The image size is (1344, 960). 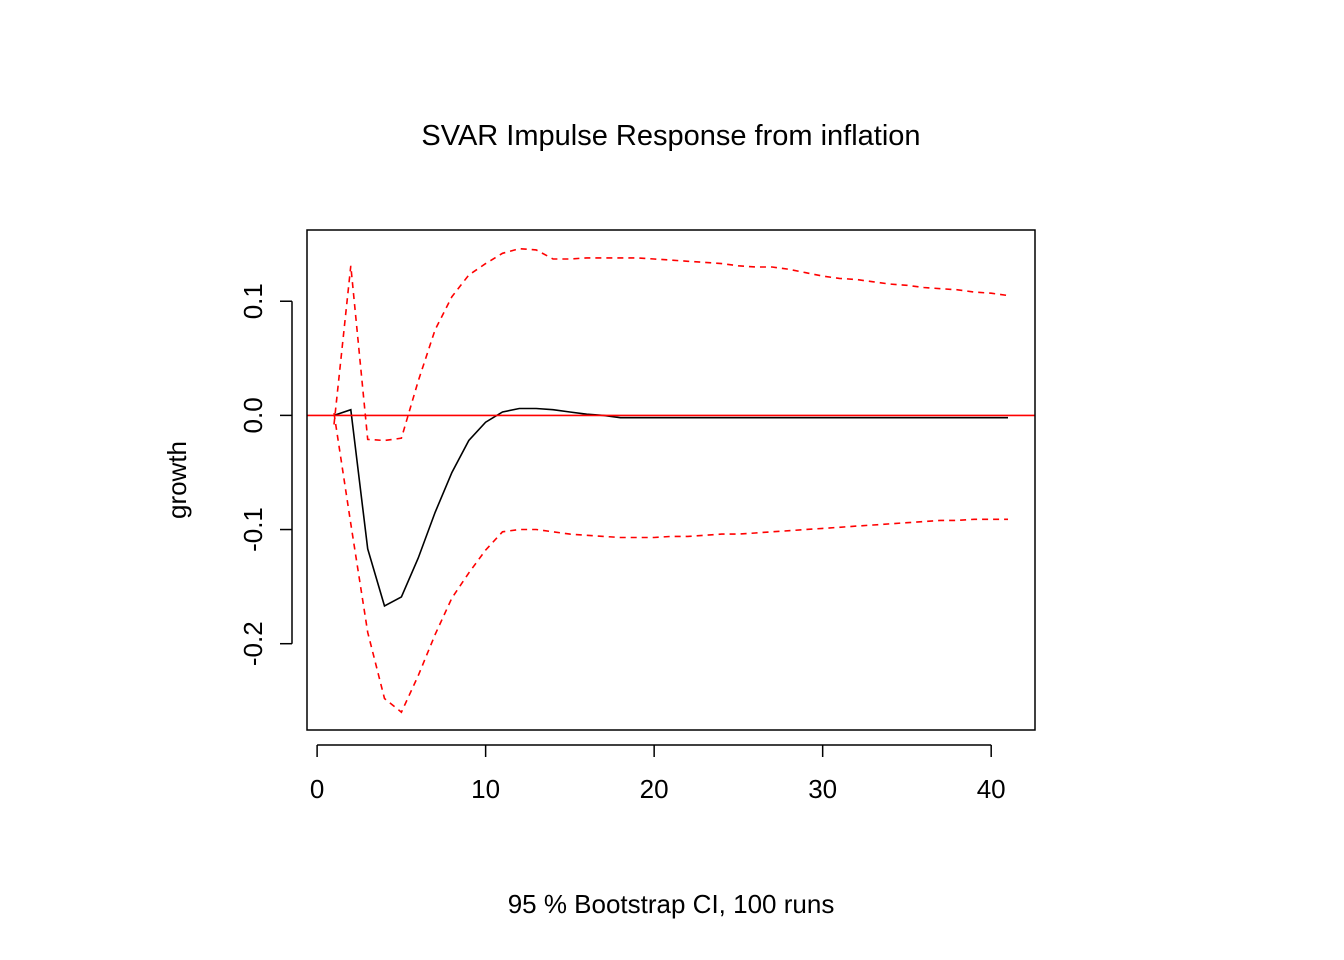 What do you see at coordinates (671, 344) in the screenshot?
I see `series-line-upper` at bounding box center [671, 344].